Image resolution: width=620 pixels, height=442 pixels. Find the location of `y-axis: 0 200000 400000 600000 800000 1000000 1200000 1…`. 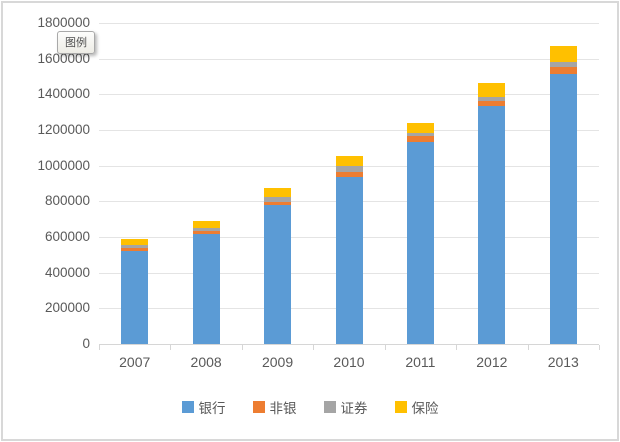

y-axis: 0 200000 400000 600000 800000 1000000 1200000 1… is located at coordinates (45, 183).